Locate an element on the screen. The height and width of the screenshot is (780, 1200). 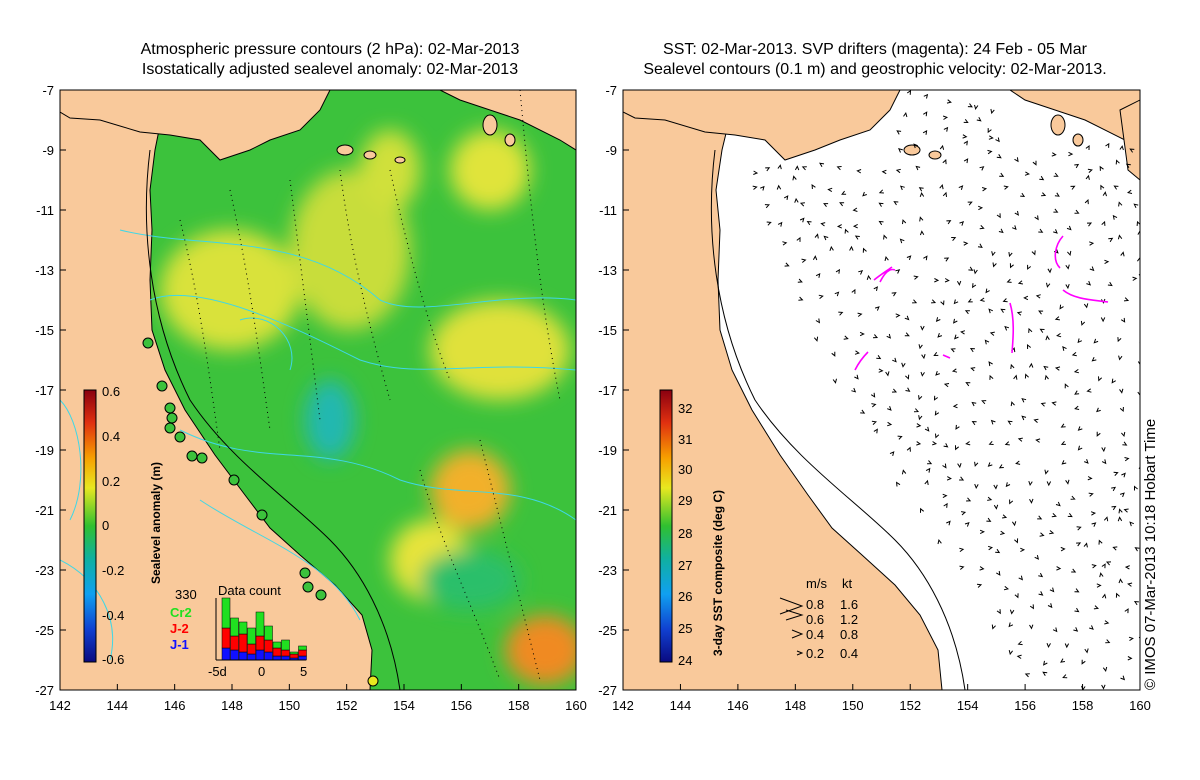
shelf-contour-left is located at coordinates (273, 419).